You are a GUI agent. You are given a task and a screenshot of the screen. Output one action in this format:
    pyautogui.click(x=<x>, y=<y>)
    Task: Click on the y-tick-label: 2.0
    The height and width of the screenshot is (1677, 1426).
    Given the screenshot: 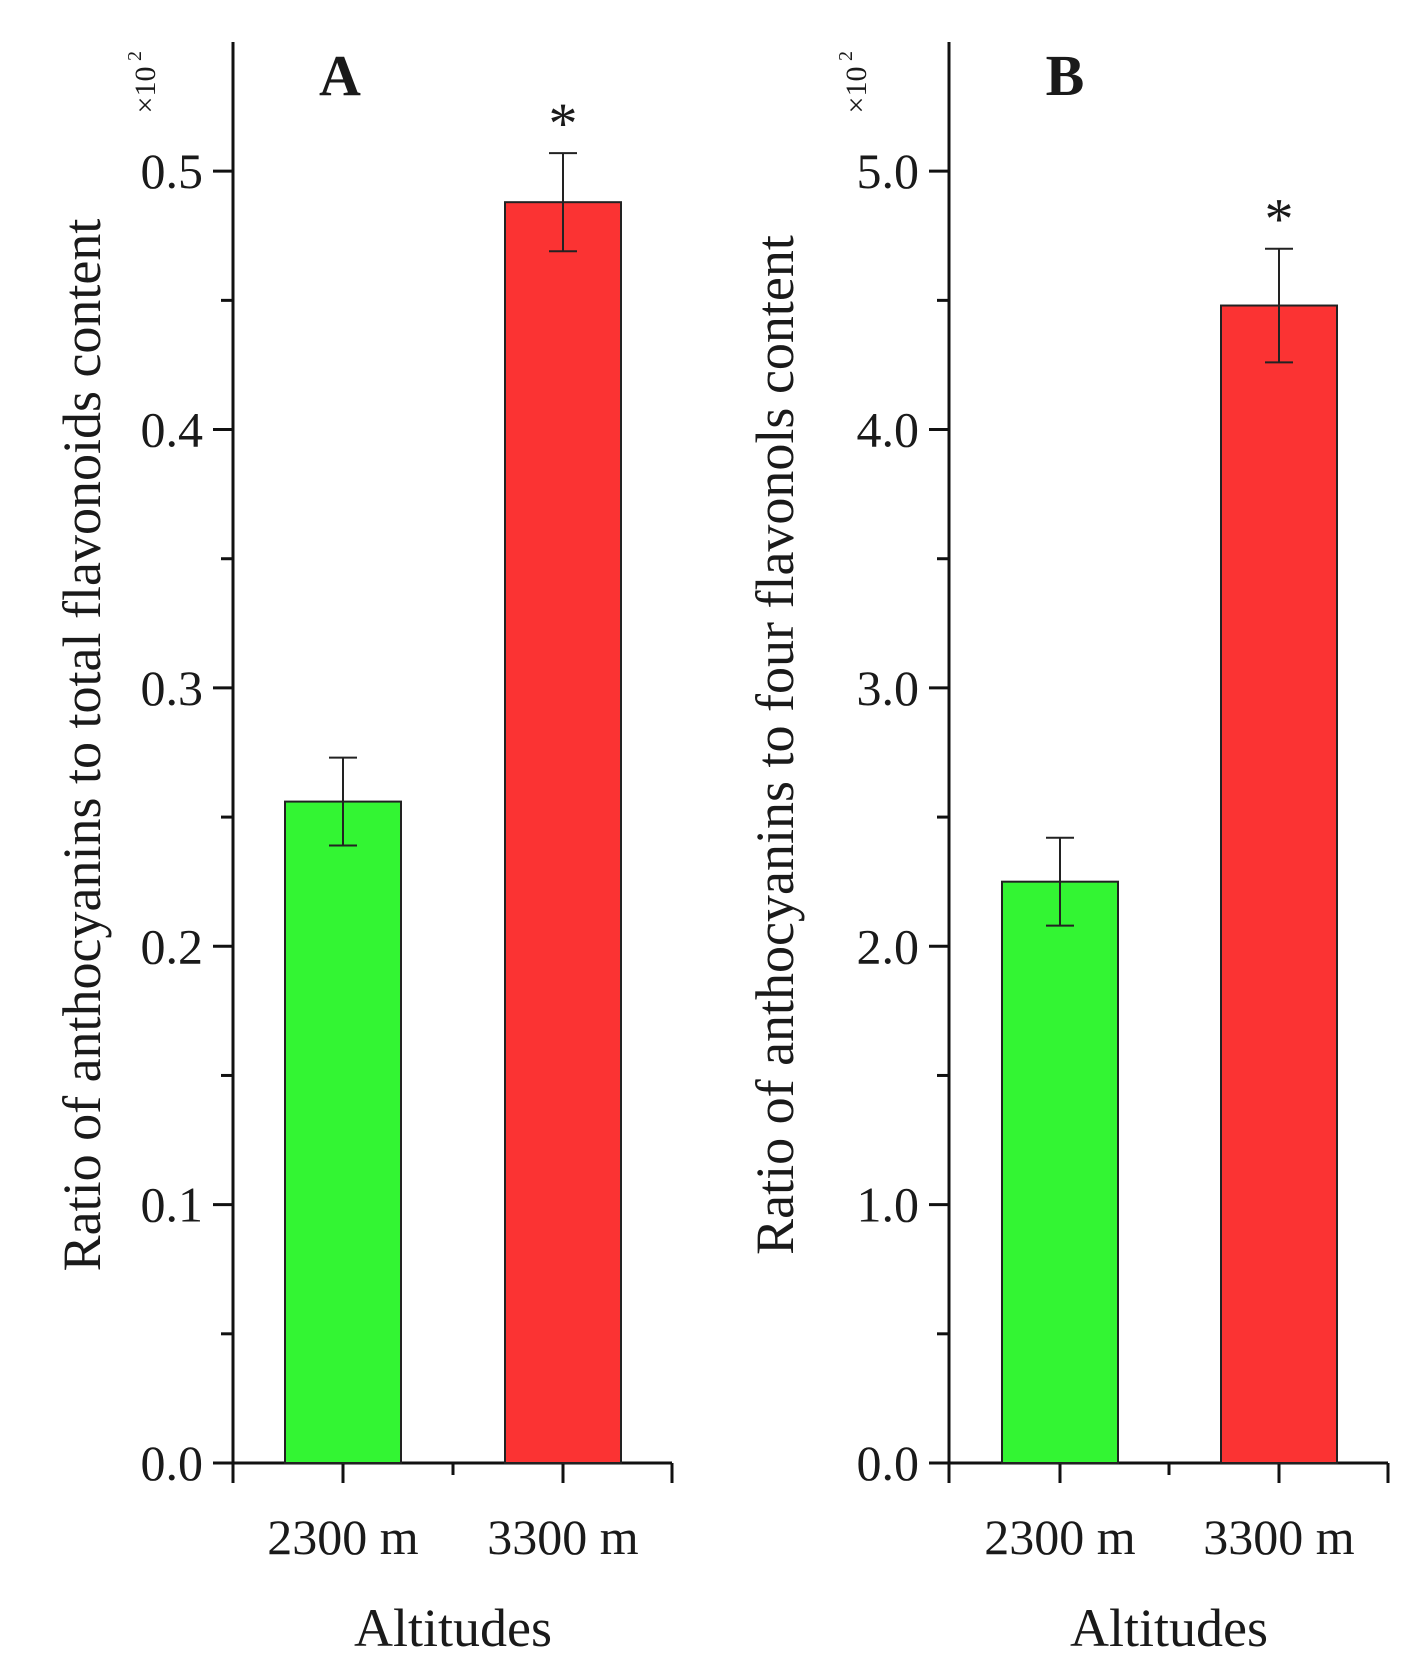 What is the action you would take?
    pyautogui.click(x=888, y=946)
    